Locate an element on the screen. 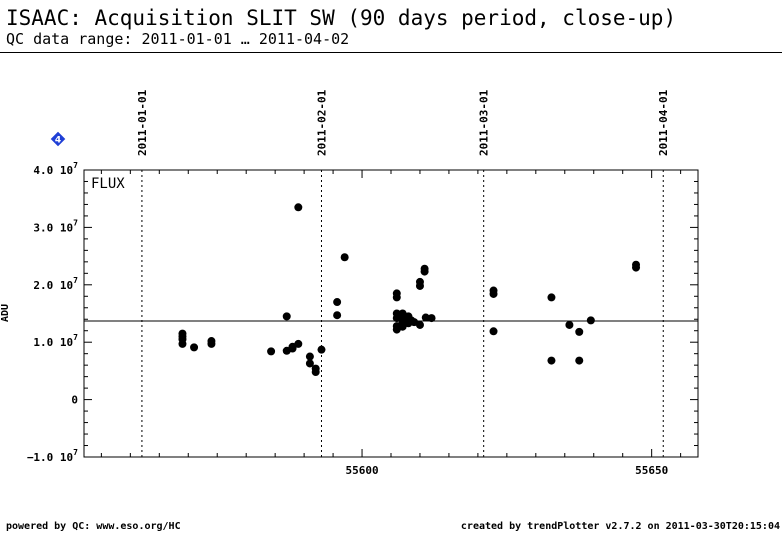 This screenshot has width=782, height=542. badge-label: 4 is located at coordinates (58, 141).